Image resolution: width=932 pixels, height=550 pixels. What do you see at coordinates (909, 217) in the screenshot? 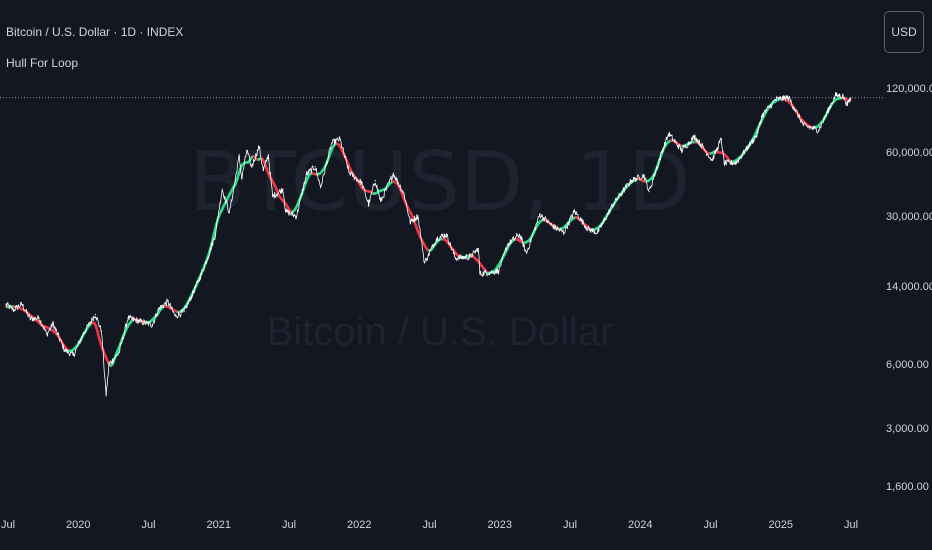
I see `y-tick-label: 30,000.00` at bounding box center [909, 217].